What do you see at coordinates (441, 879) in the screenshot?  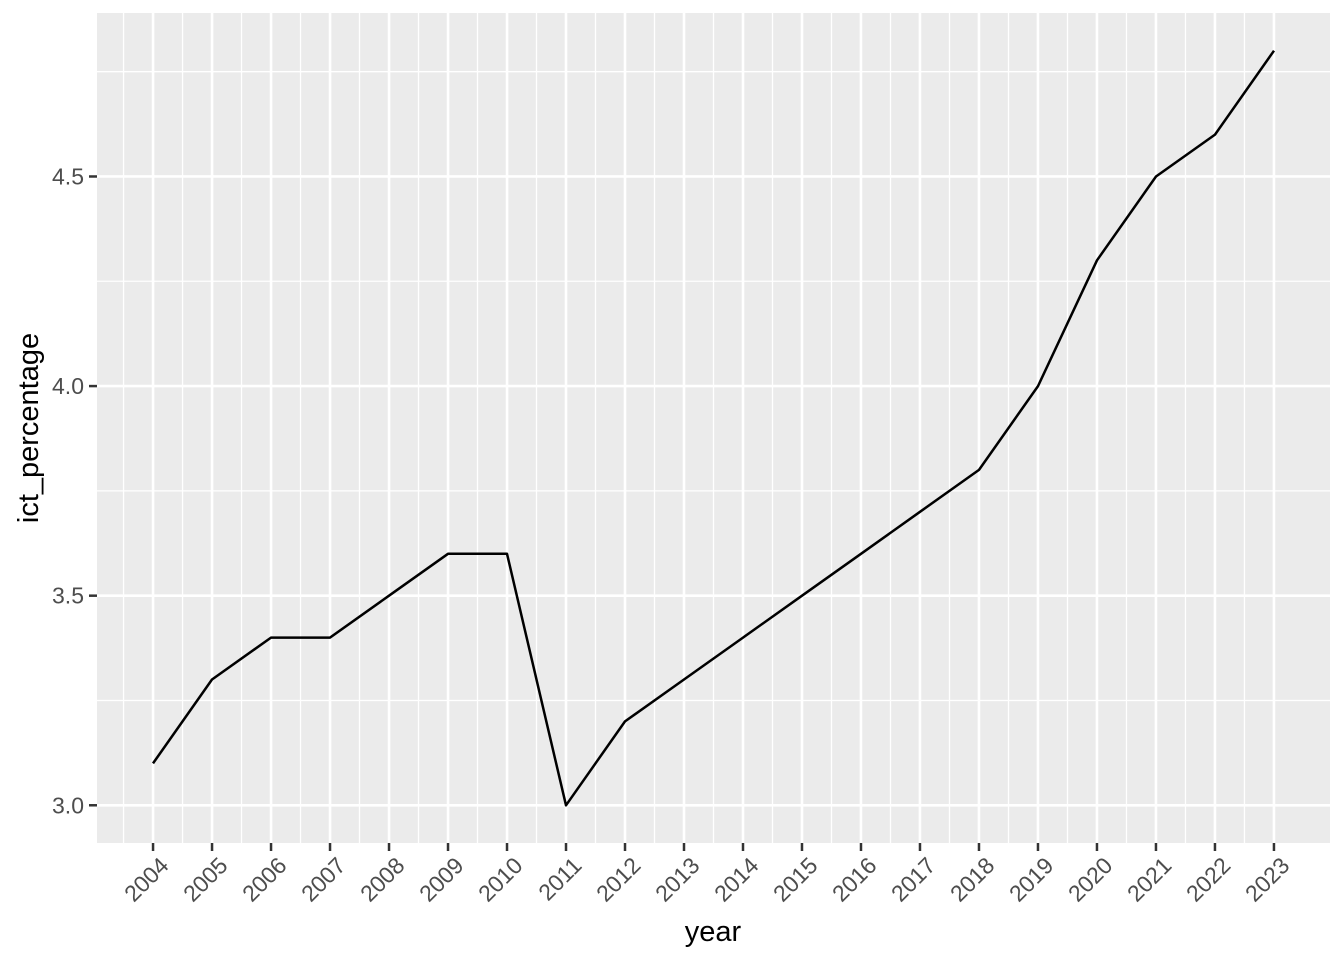 I see `x-tick-label: 2009` at bounding box center [441, 879].